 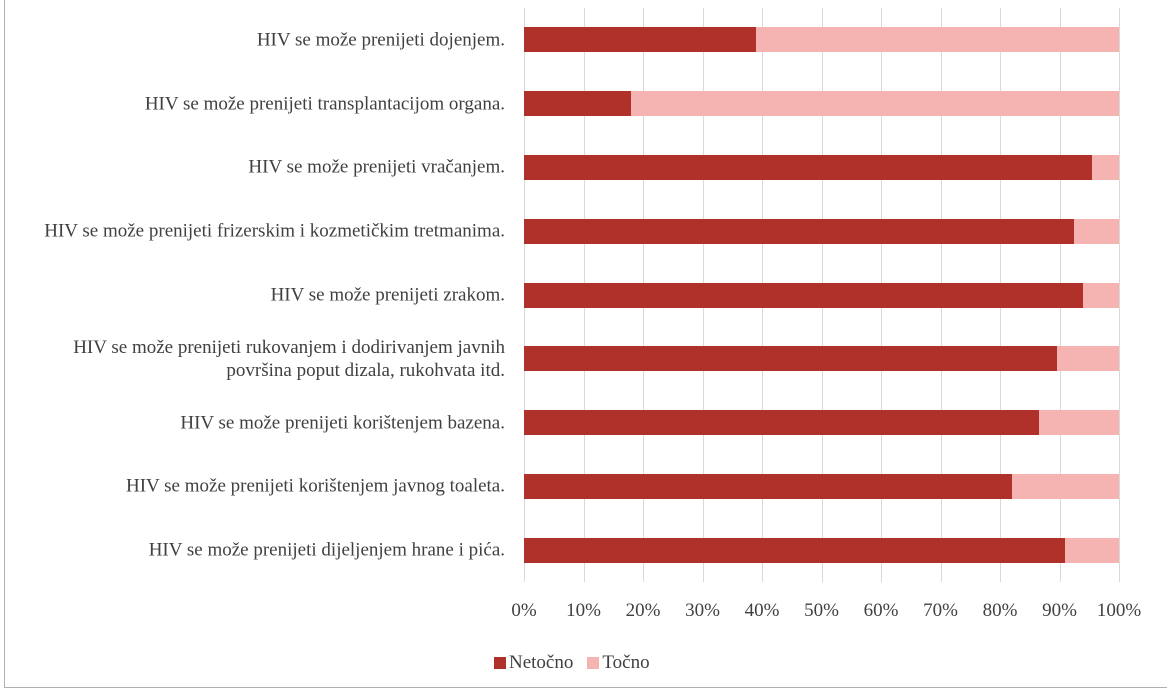 I want to click on category-label: HIV se može prenijeti zrakom., so click(x=387, y=295).